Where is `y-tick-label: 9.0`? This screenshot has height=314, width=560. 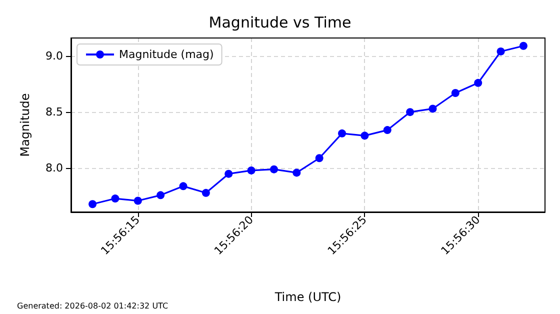
y-tick-label: 9.0 is located at coordinates (54, 55).